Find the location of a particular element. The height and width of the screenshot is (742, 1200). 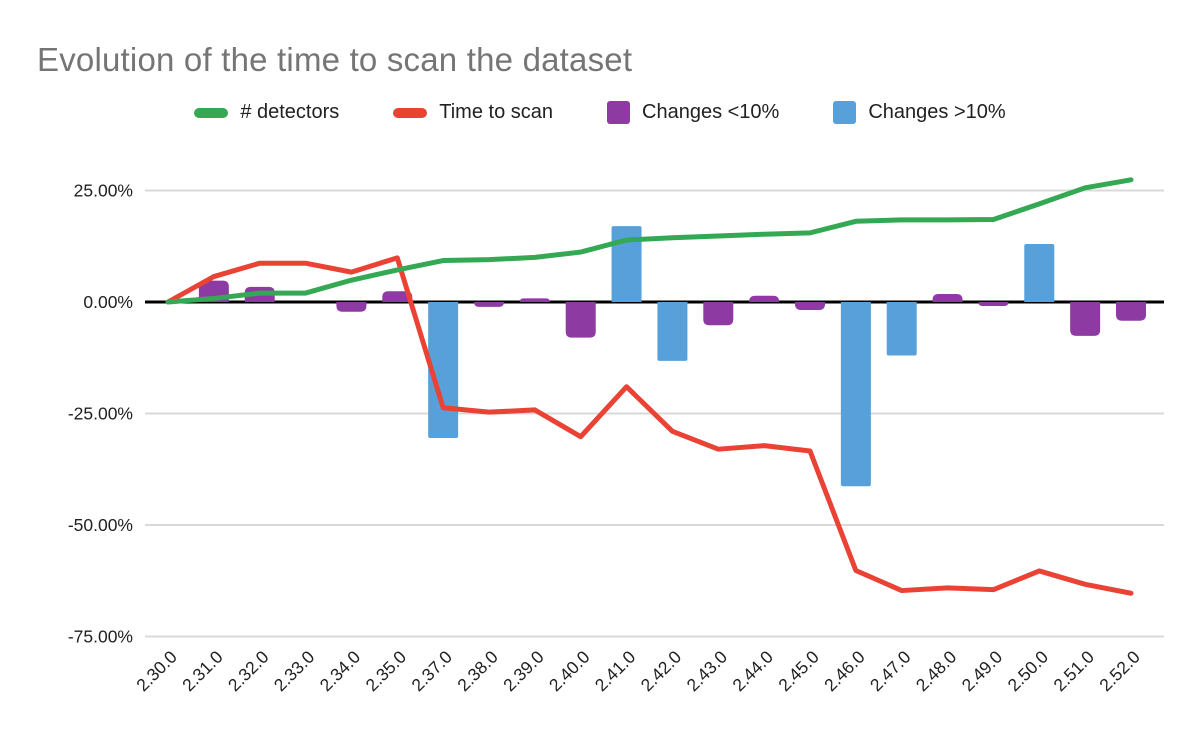

x-axis-label: 2.37.0 is located at coordinates (431, 670).